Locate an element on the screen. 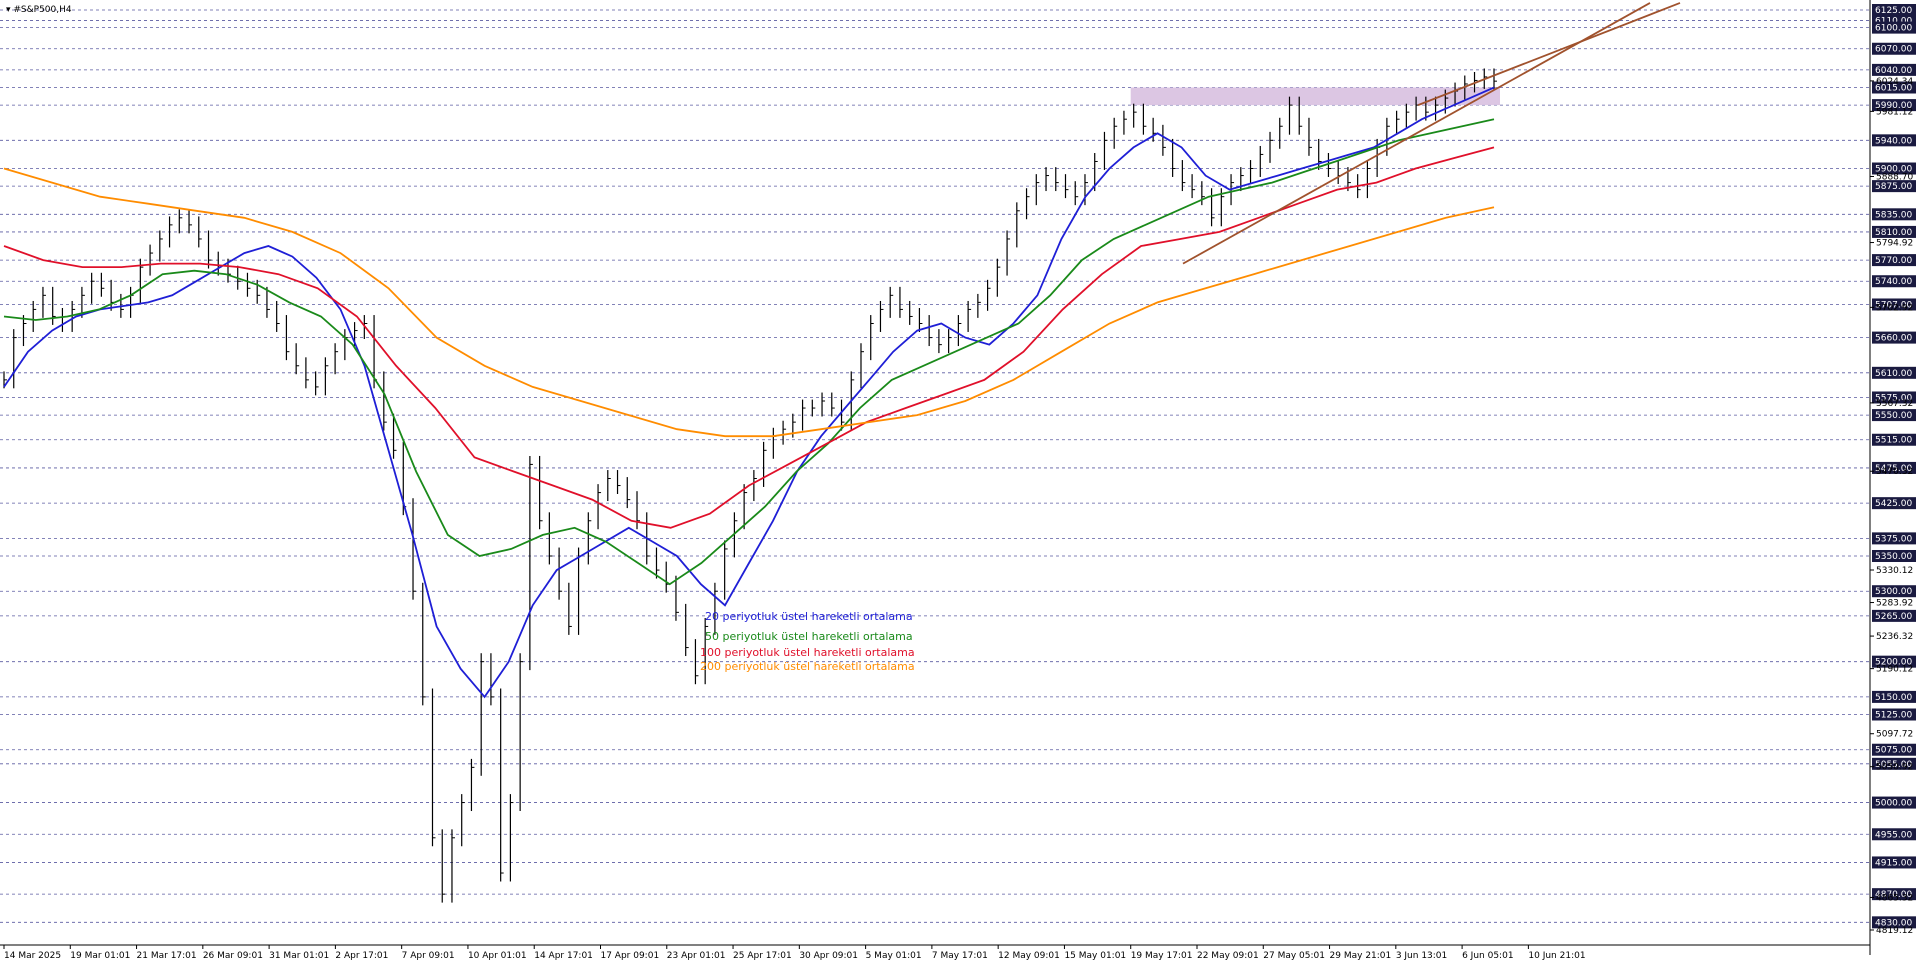  level-label: 5055.00 is located at coordinates (1893, 765).